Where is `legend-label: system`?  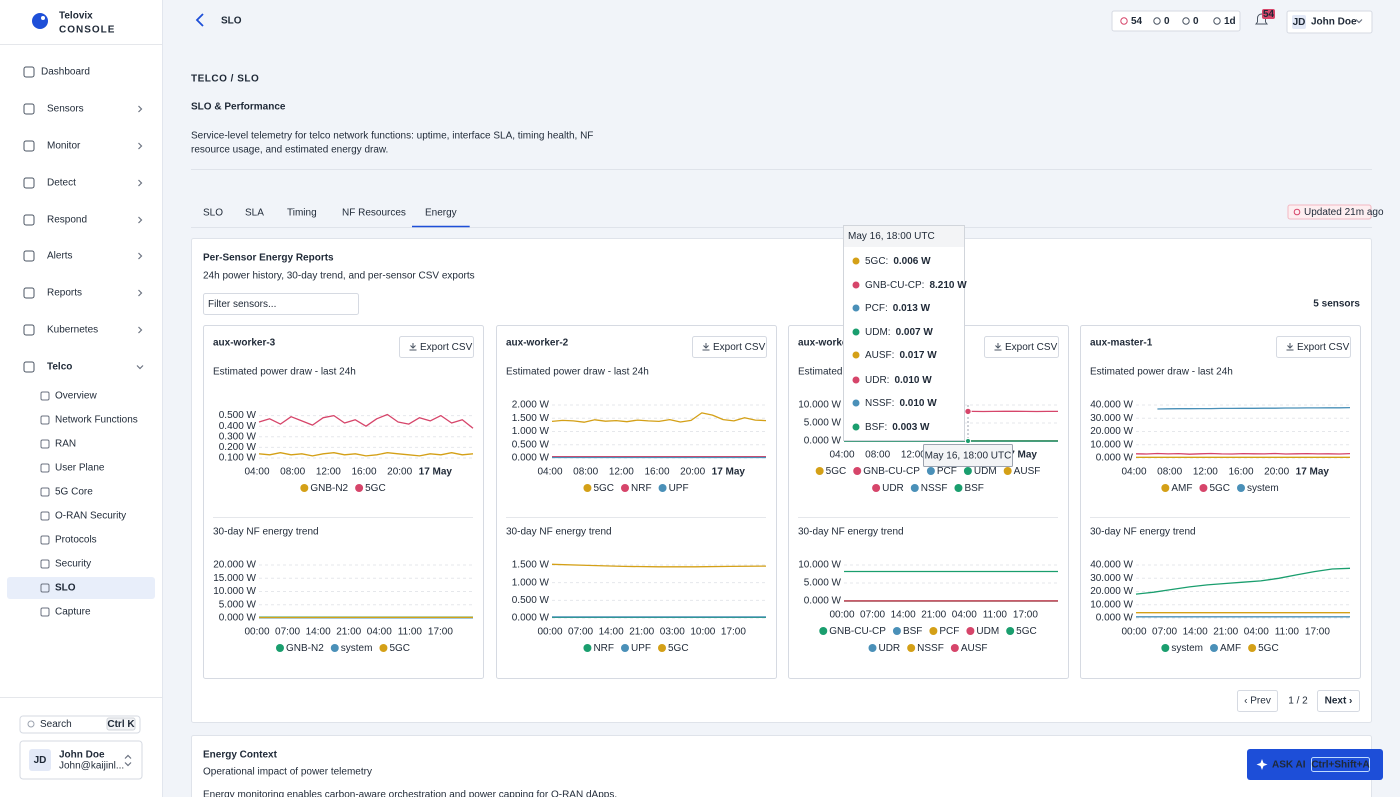
legend-label: system is located at coordinates (357, 648).